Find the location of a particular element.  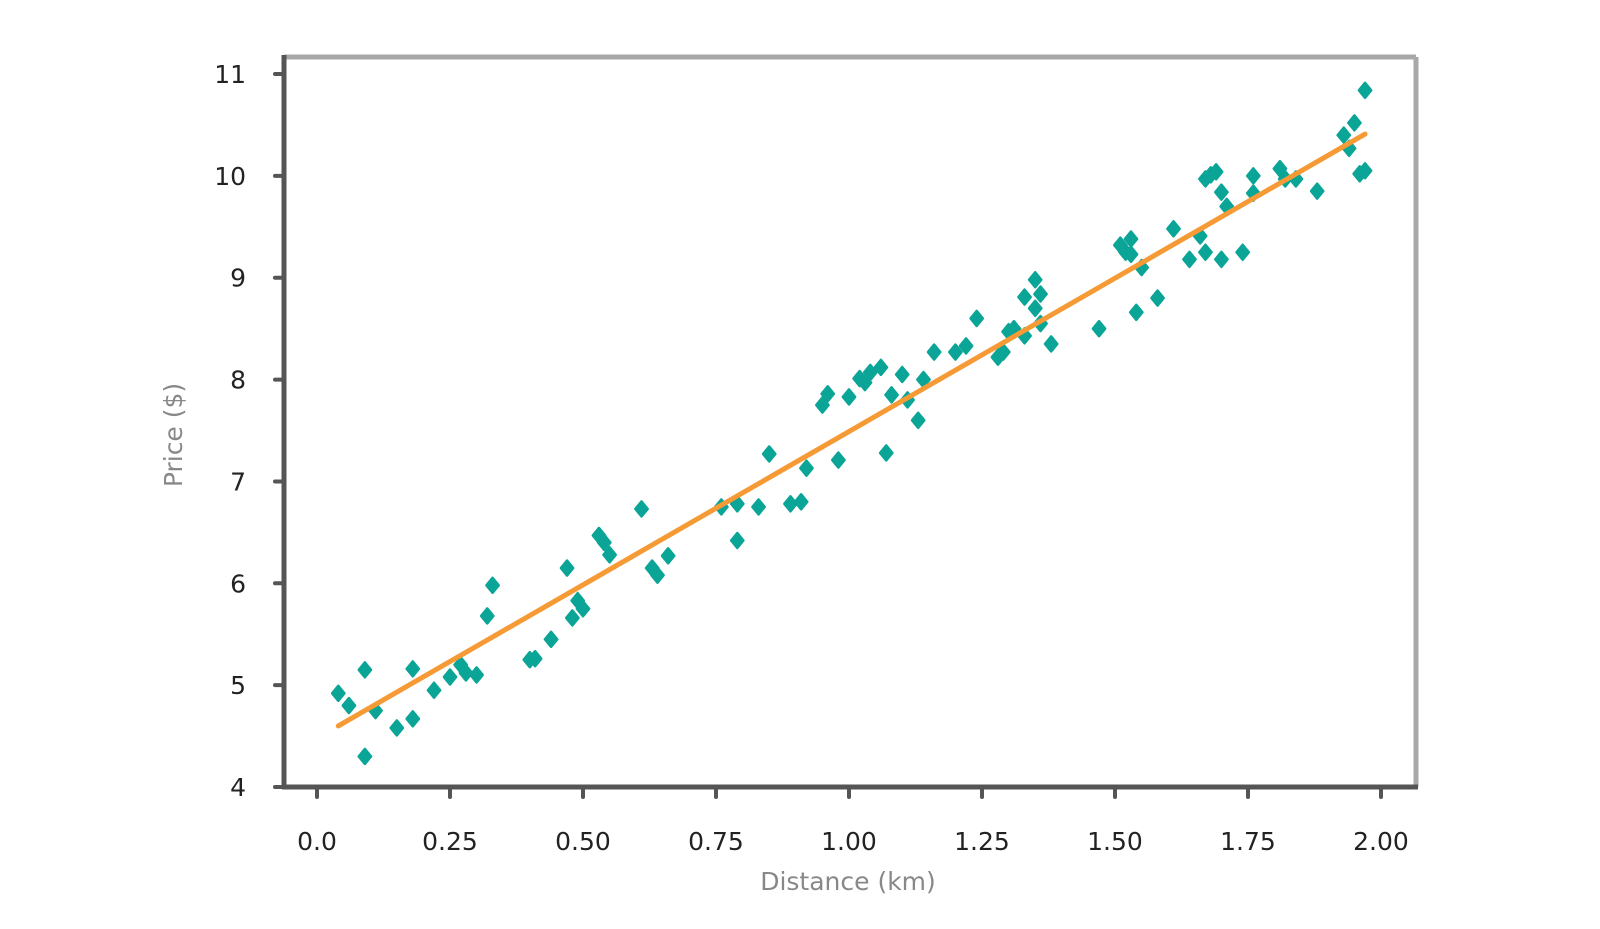

x-tick-label: 1.00 is located at coordinates (849, 841).